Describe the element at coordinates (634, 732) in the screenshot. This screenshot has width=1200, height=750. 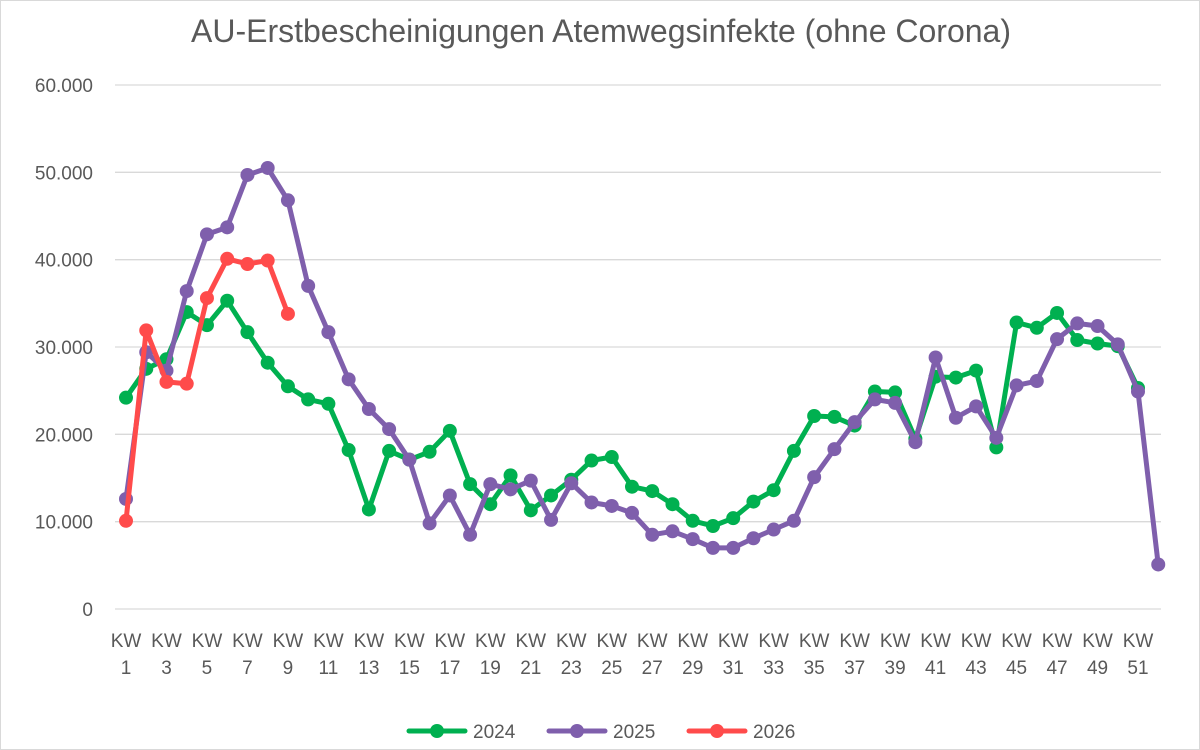
I see `legend-label: 2025` at that location.